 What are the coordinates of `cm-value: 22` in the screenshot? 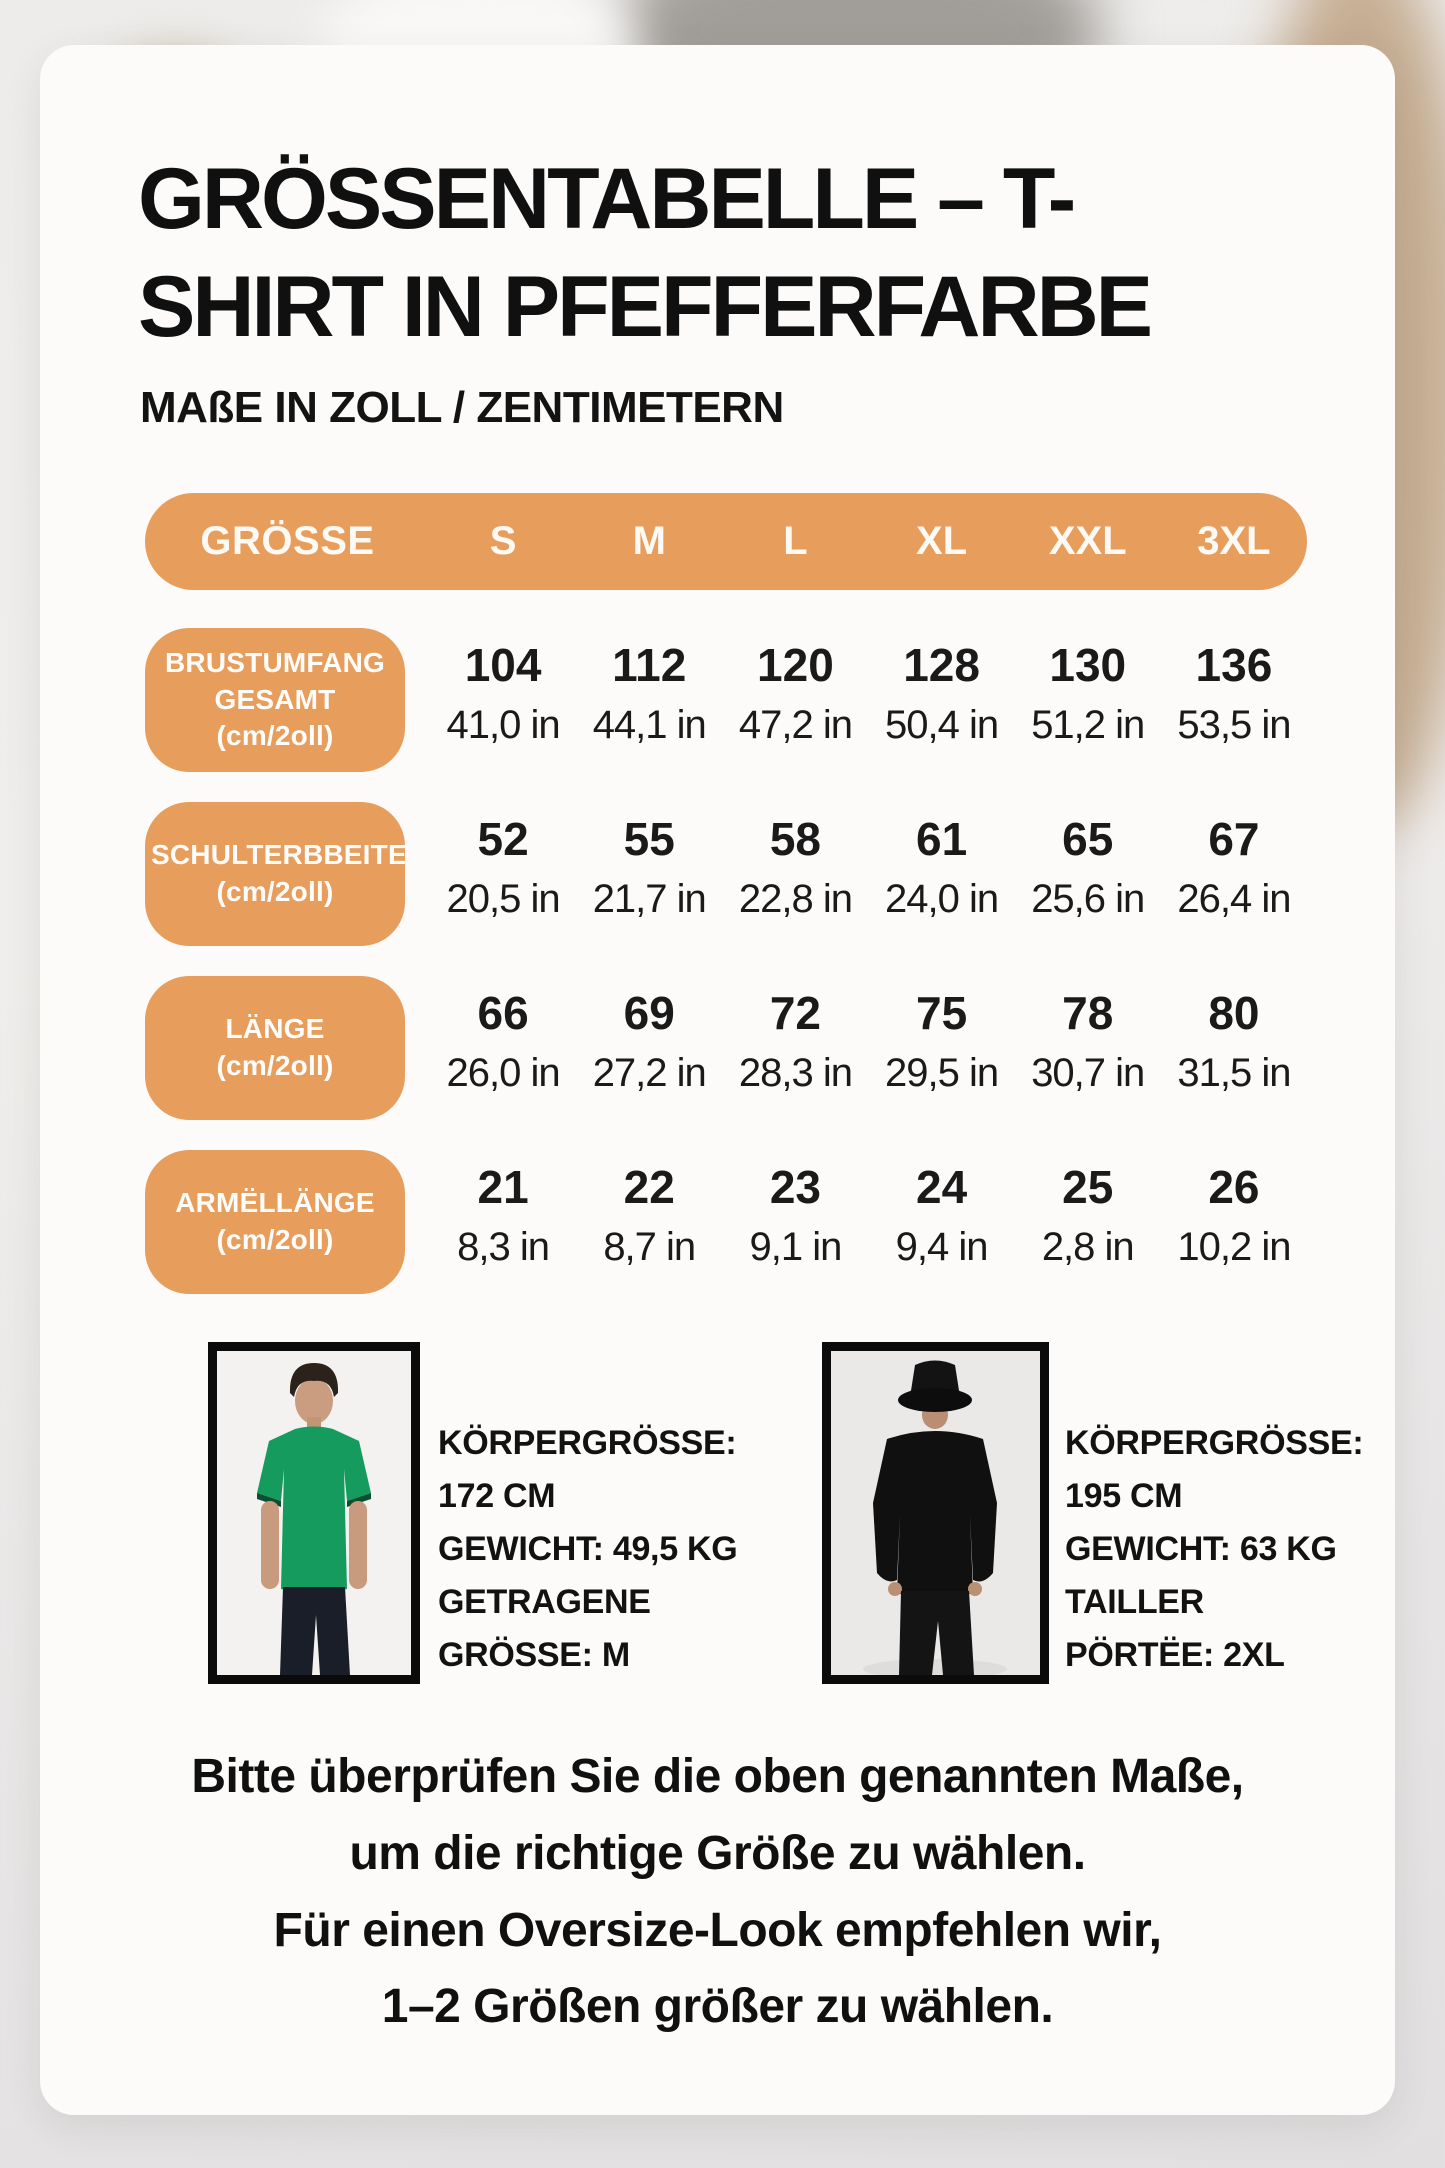 It's located at (649, 1187).